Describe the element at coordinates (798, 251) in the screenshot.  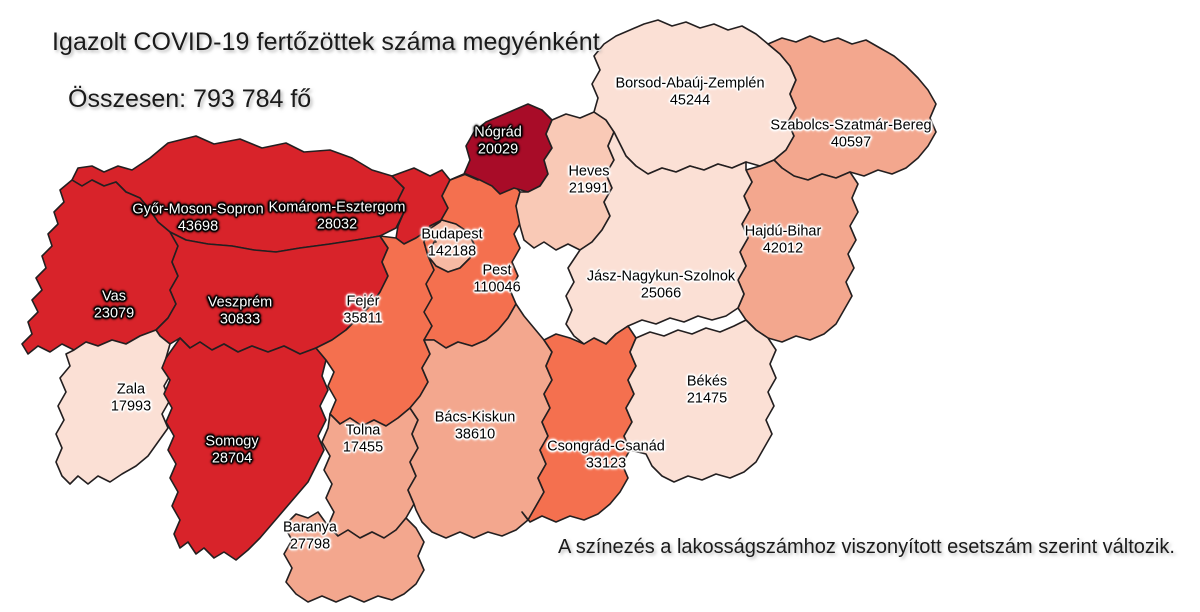
I see `county-hajdu-bihar` at that location.